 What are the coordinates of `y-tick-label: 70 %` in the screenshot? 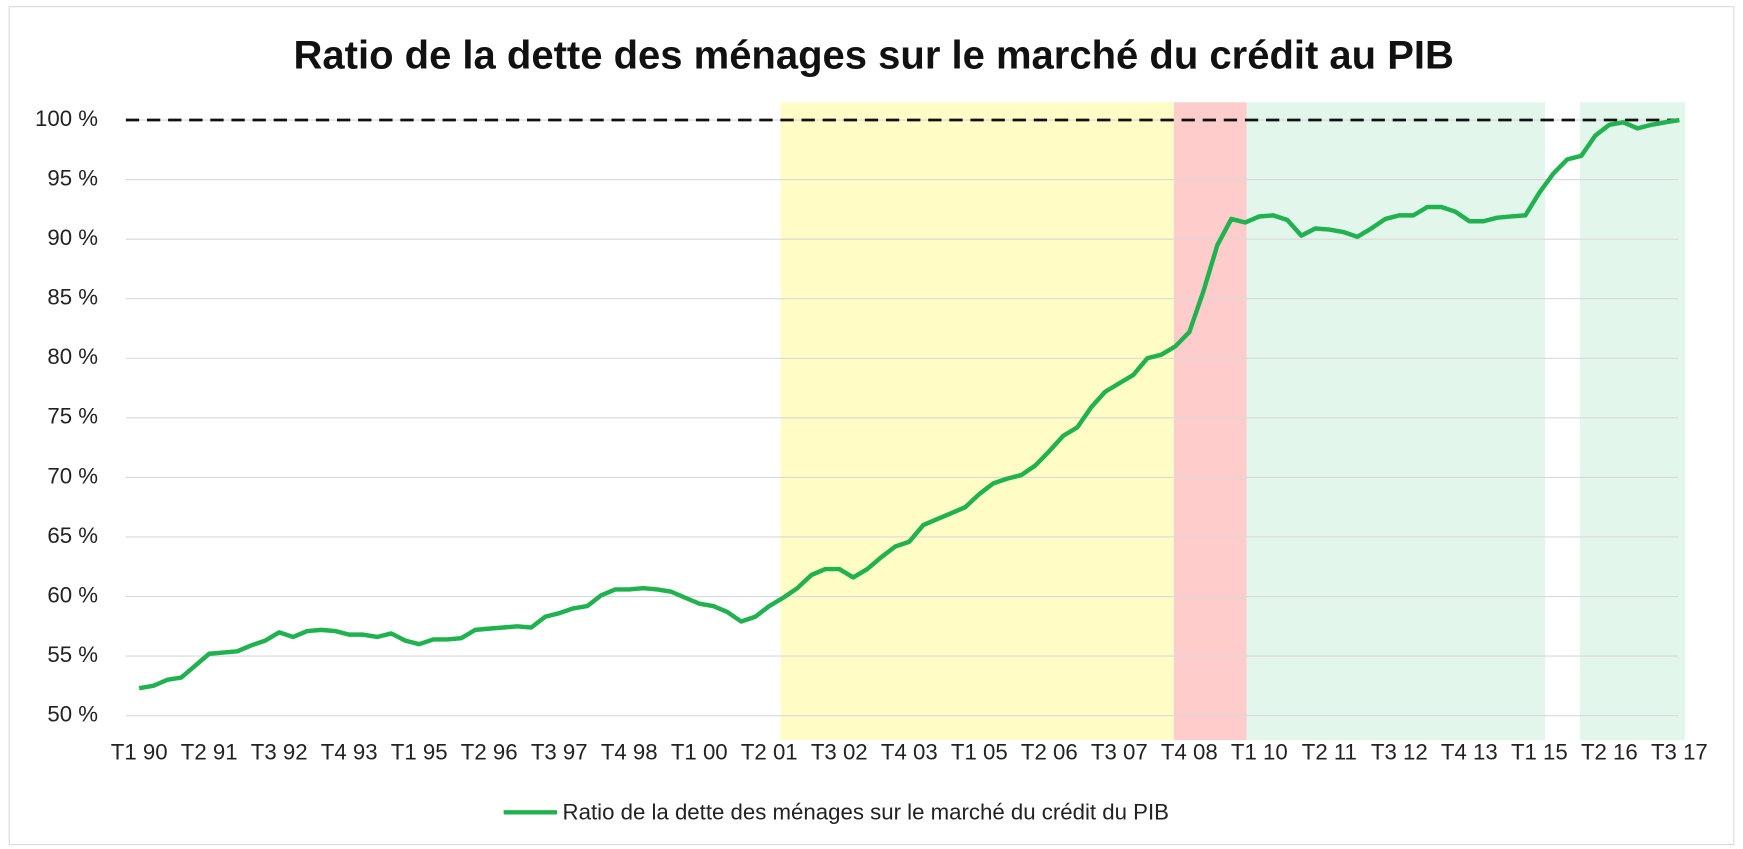 It's located at (72, 475).